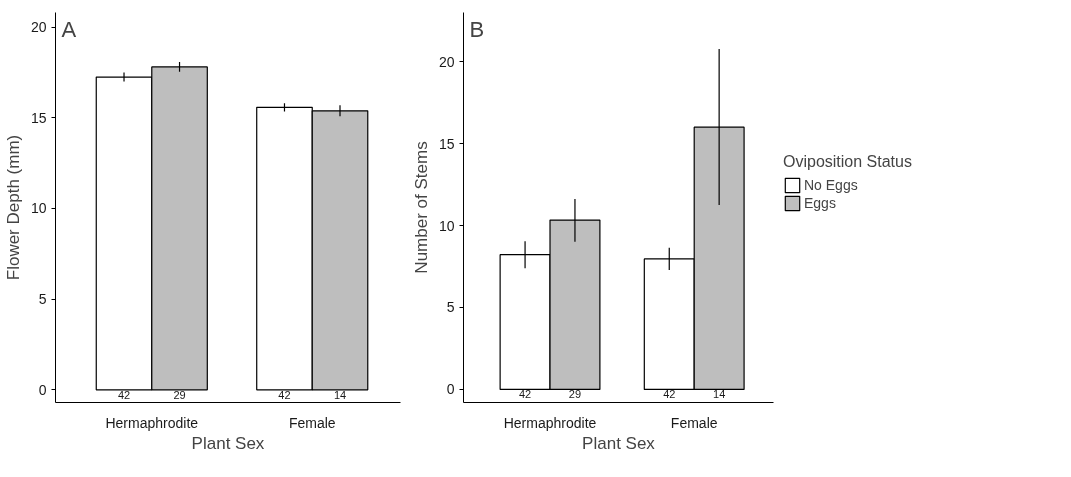  Describe the element at coordinates (847, 162) in the screenshot. I see `legend-title: Oviposition Status` at that location.